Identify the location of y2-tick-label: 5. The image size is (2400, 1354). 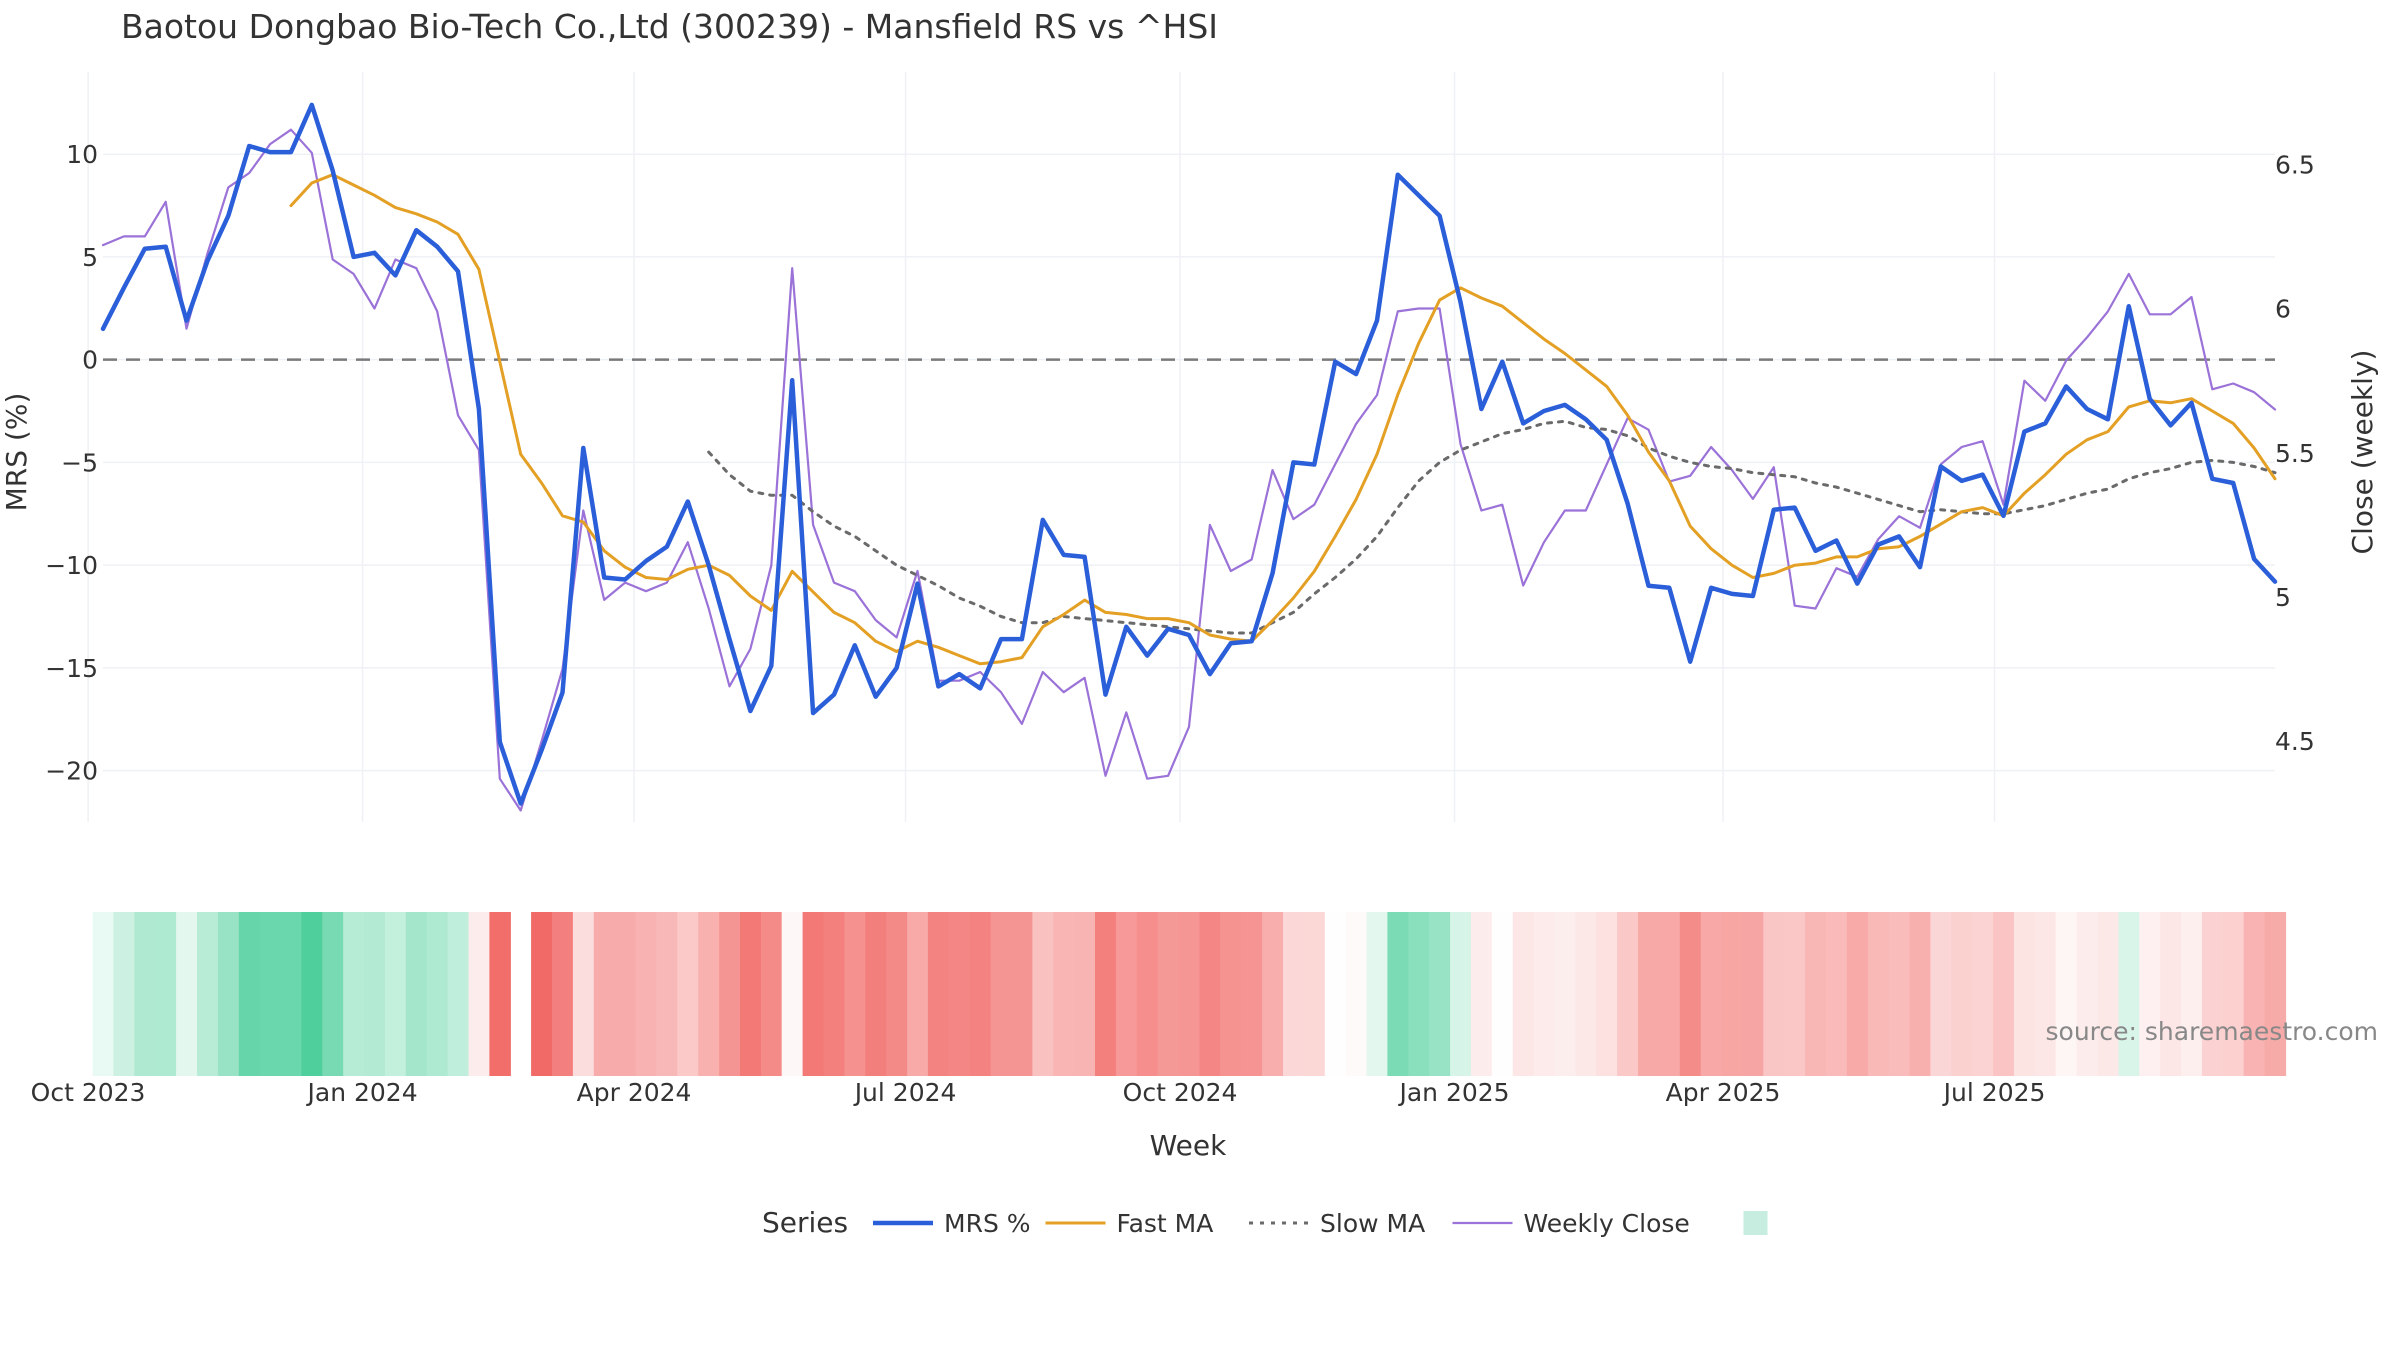
(2283, 597).